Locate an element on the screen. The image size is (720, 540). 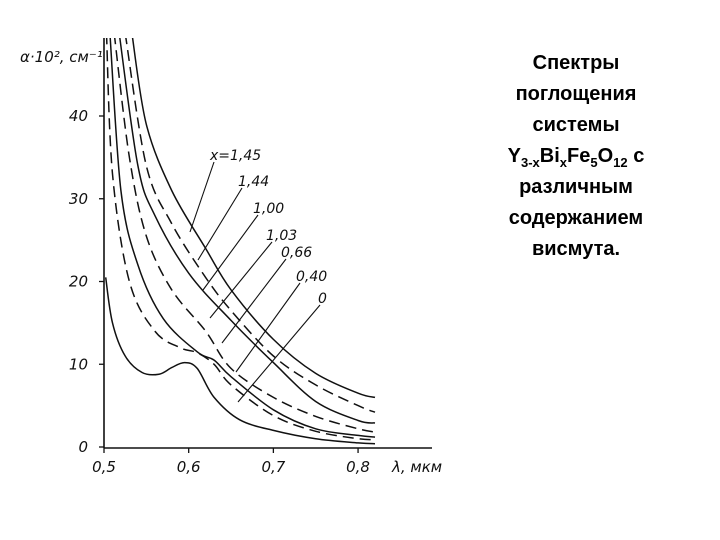
formula-bi: Bi is located at coordinates (549, 156).